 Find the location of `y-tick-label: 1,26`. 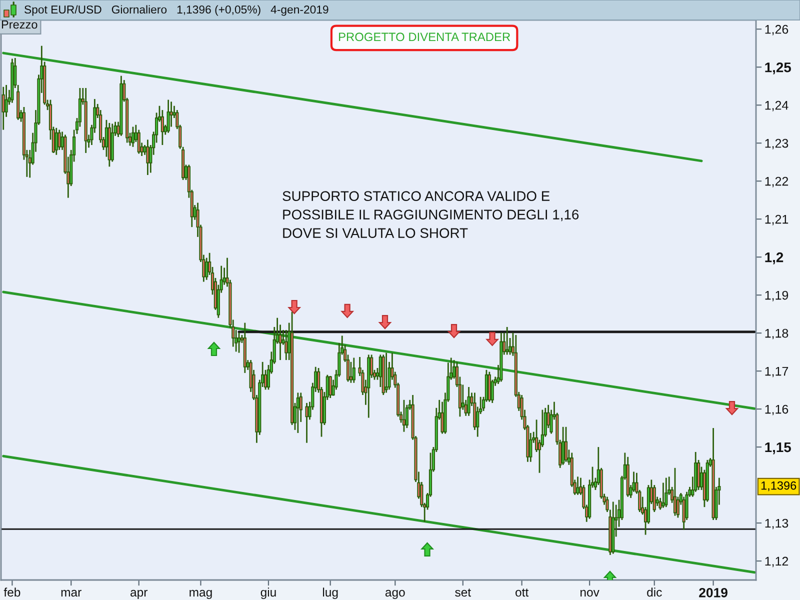

y-tick-label: 1,26 is located at coordinates (776, 30).